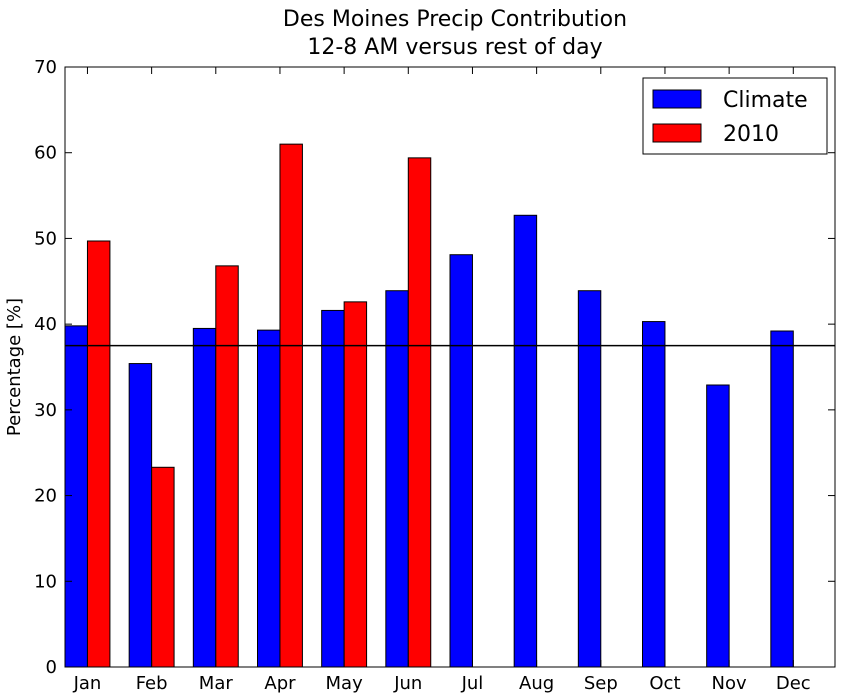  Describe the element at coordinates (227, 466) in the screenshot. I see `bar-2010-mar` at that location.